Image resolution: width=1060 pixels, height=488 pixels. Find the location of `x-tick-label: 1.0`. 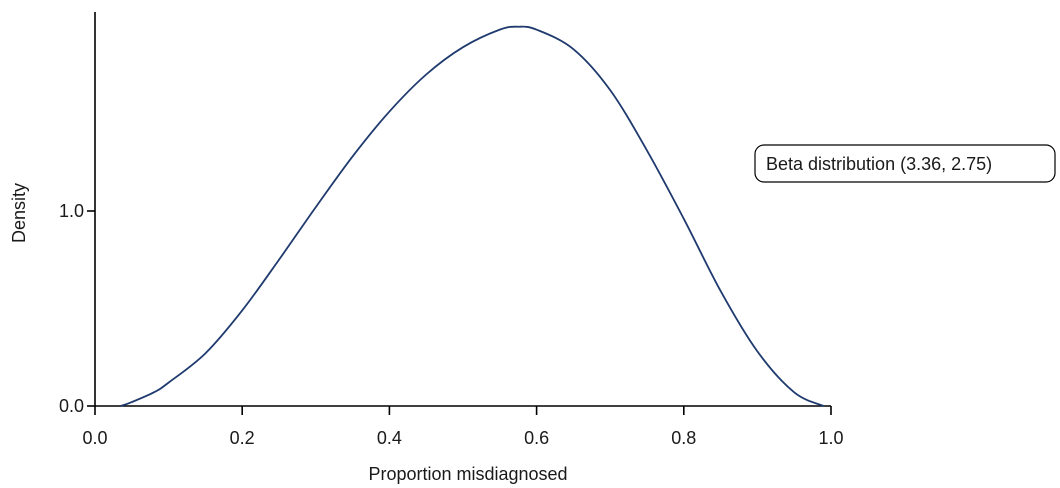

x-tick-label: 1.0 is located at coordinates (830, 438).